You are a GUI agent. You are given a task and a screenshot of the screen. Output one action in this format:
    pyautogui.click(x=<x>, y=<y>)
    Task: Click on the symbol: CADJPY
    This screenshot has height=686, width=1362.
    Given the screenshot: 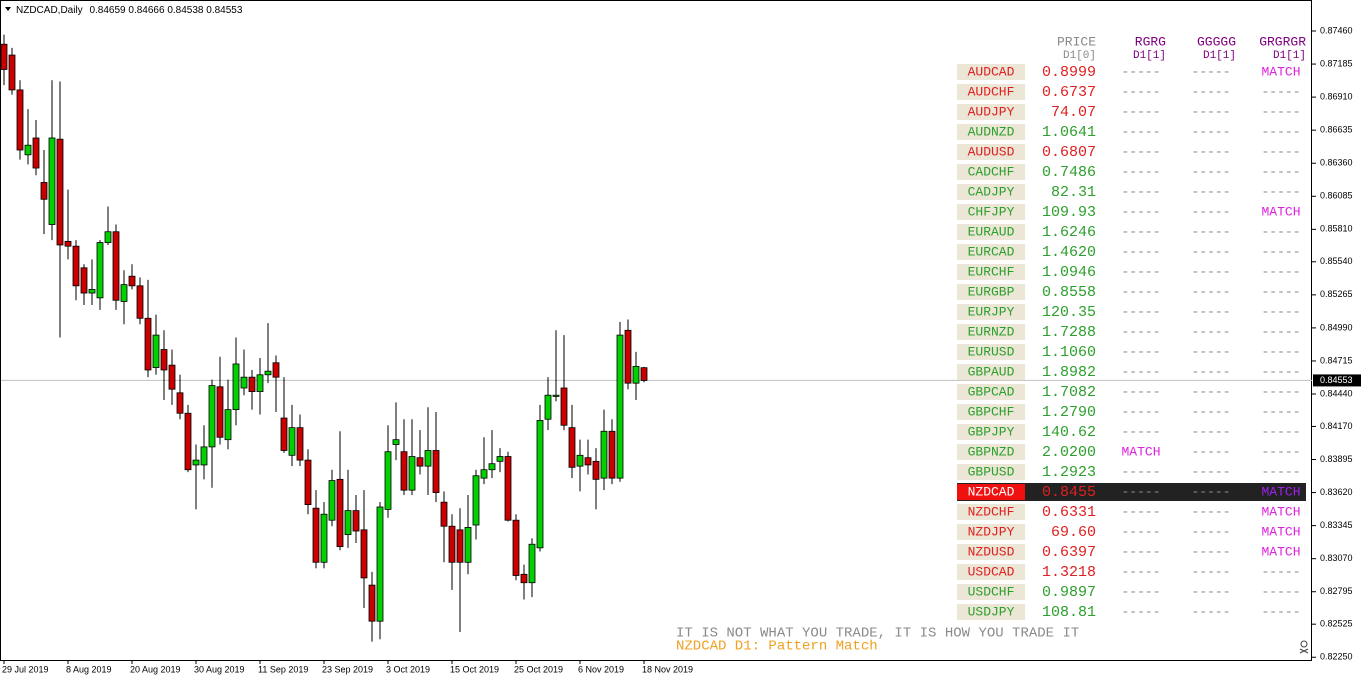 What is the action you would take?
    pyautogui.click(x=991, y=191)
    